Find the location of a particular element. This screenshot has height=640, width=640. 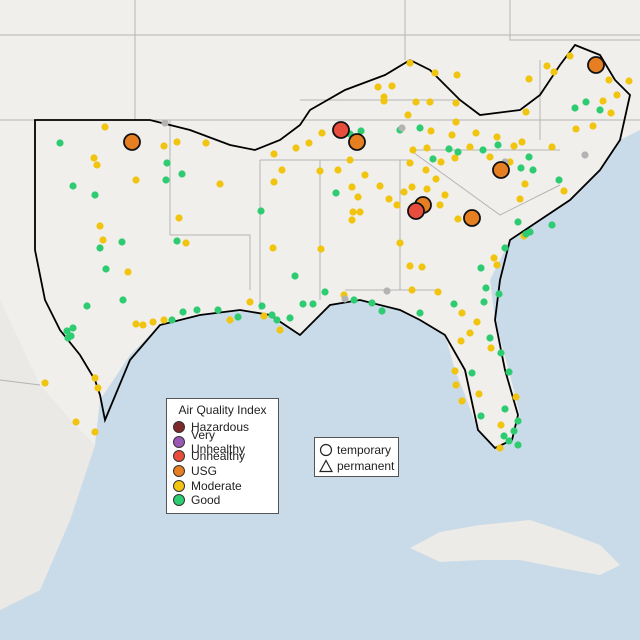

legend-item-hazardous: Hazardous is located at coordinates (222, 427).